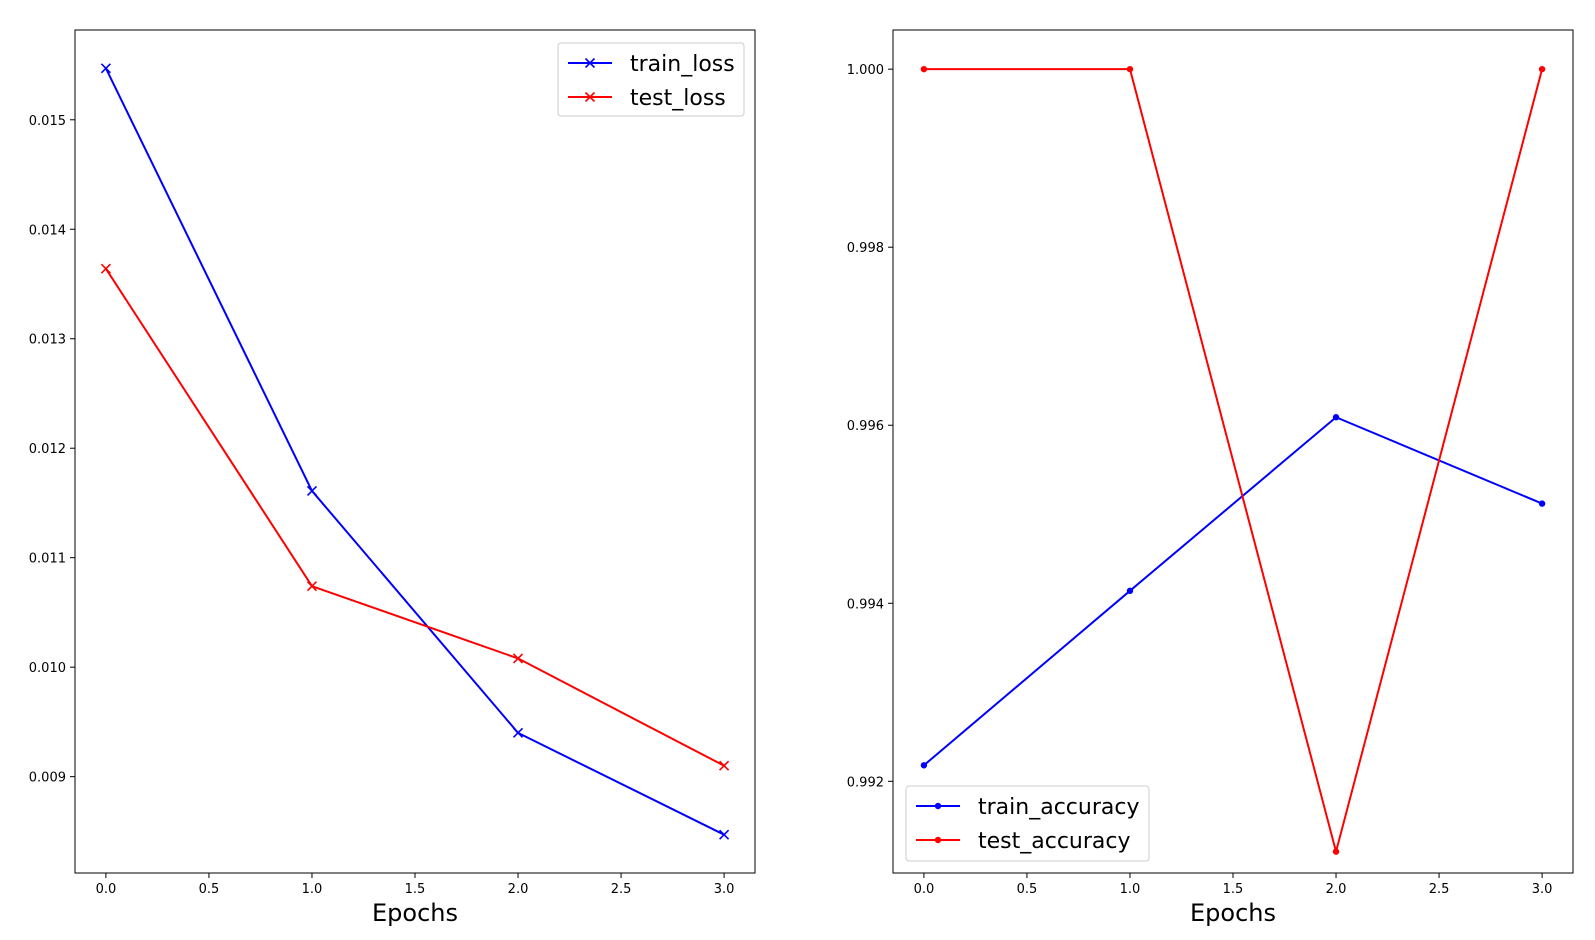 The image size is (1595, 940). I want to click on y-tick-label: 0.010, so click(47, 668).